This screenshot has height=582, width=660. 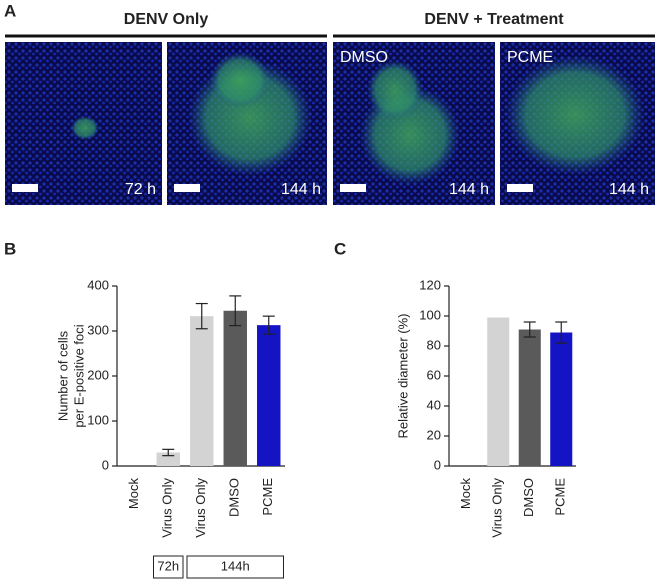 I want to click on group-label: 144h, so click(x=235, y=565).